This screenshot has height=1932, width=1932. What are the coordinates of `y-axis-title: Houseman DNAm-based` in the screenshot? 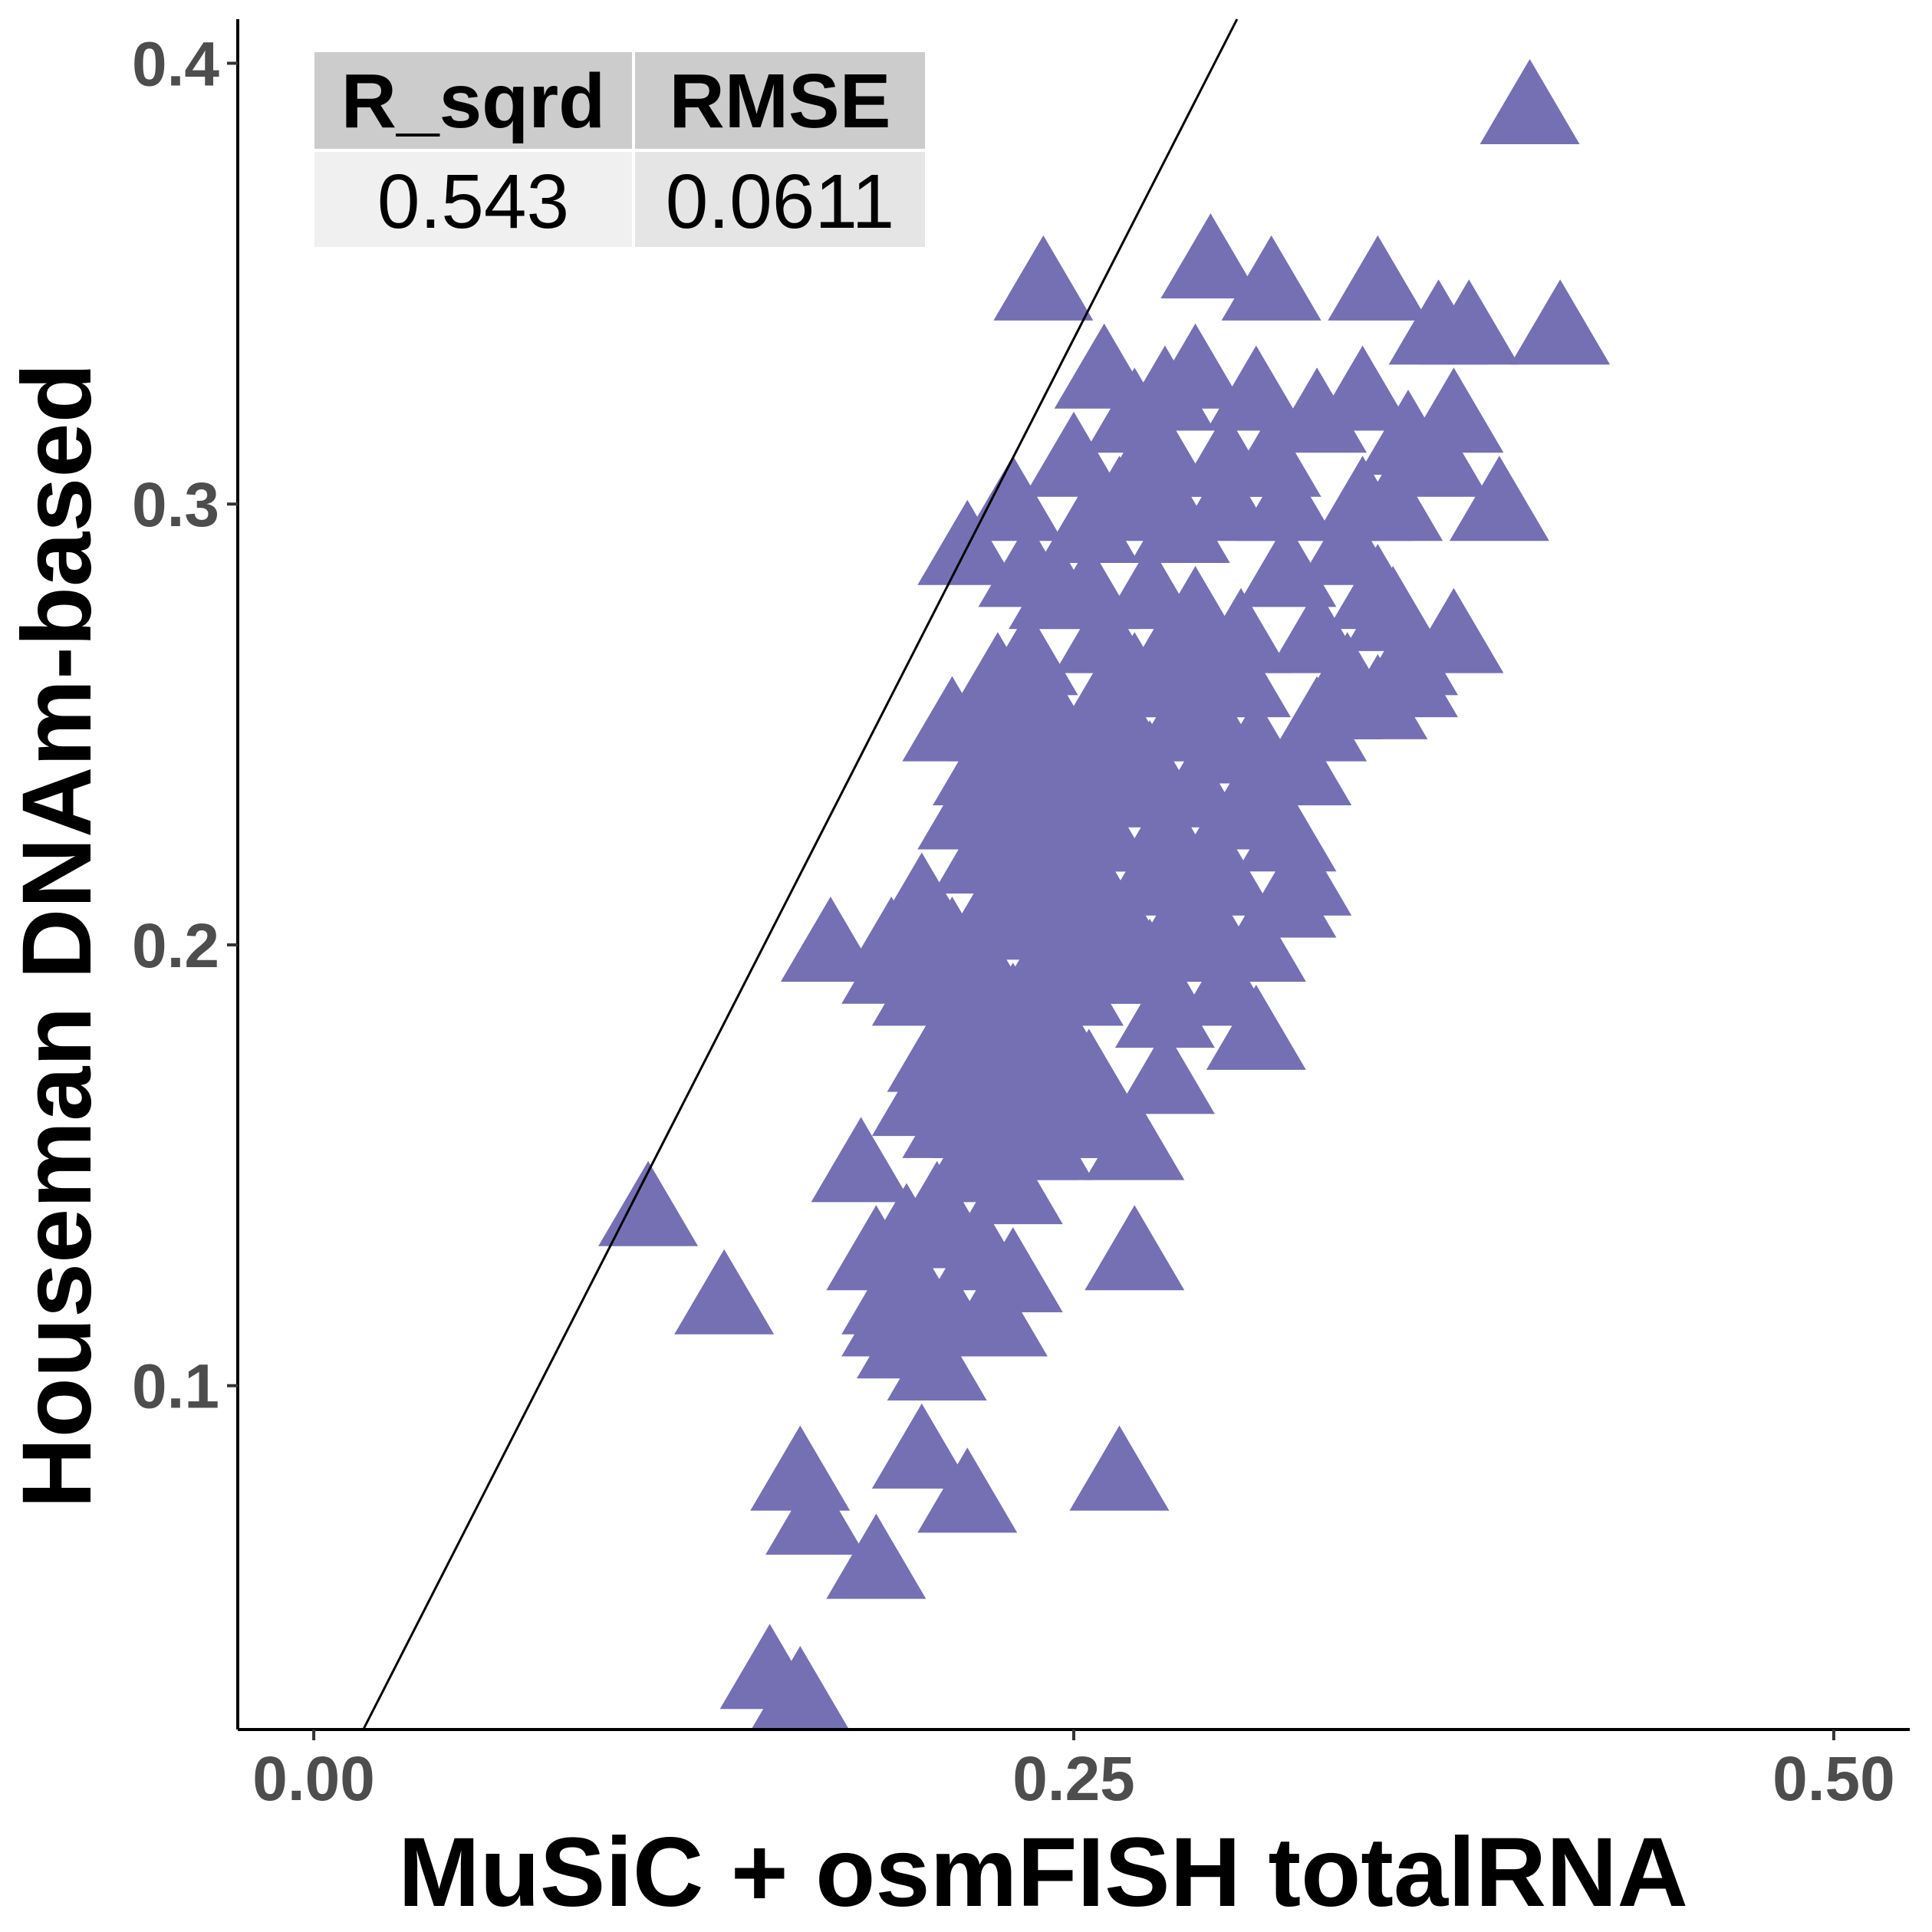 It's located at (57, 936).